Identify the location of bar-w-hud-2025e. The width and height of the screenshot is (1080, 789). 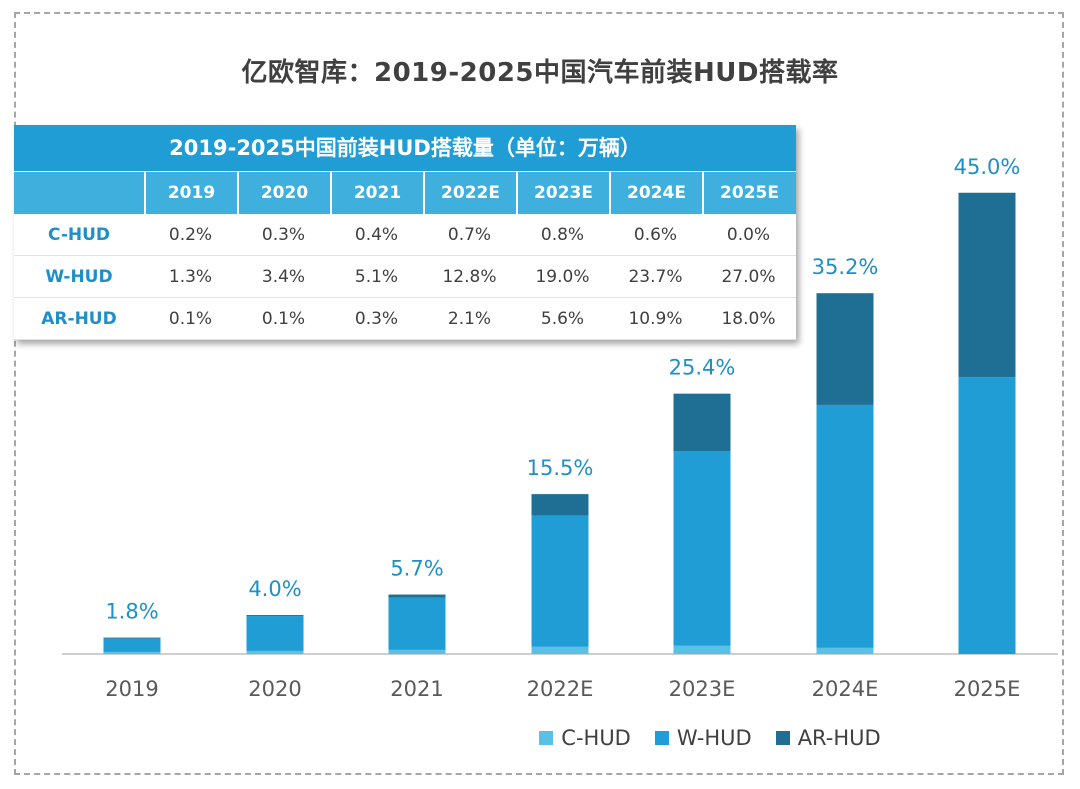
(987, 515).